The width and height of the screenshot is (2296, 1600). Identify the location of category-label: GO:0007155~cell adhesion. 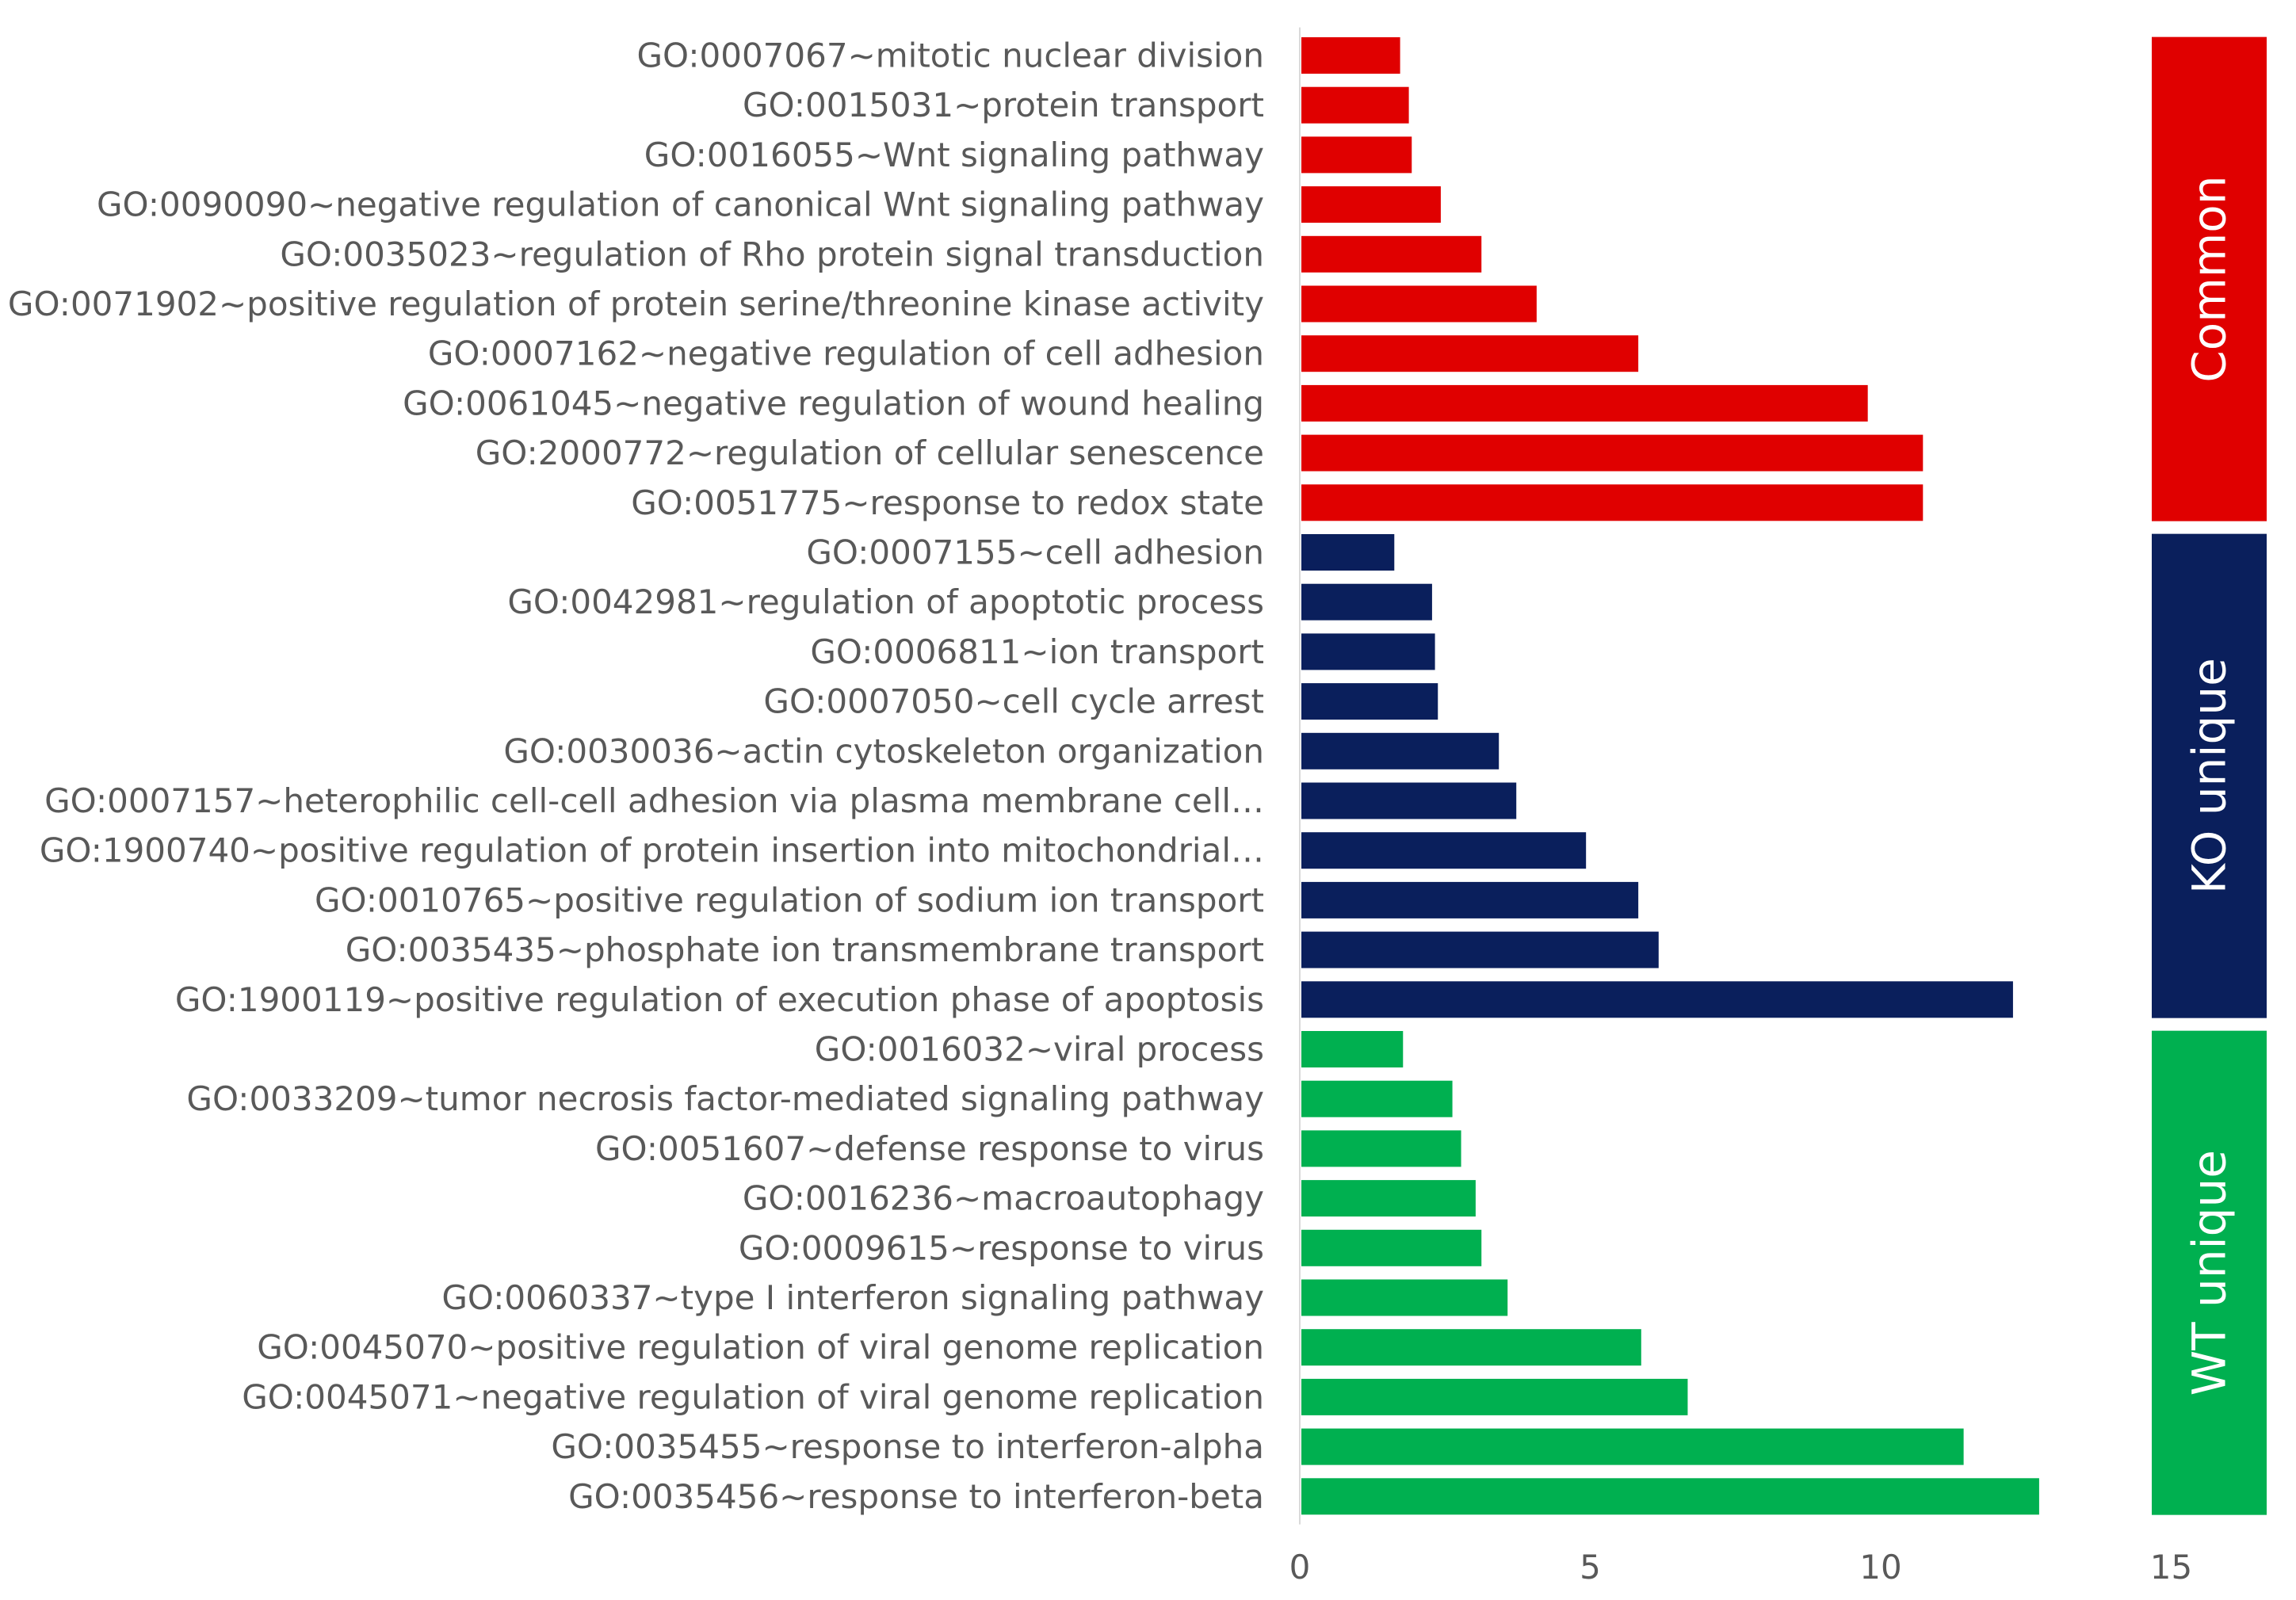
(1035, 552).